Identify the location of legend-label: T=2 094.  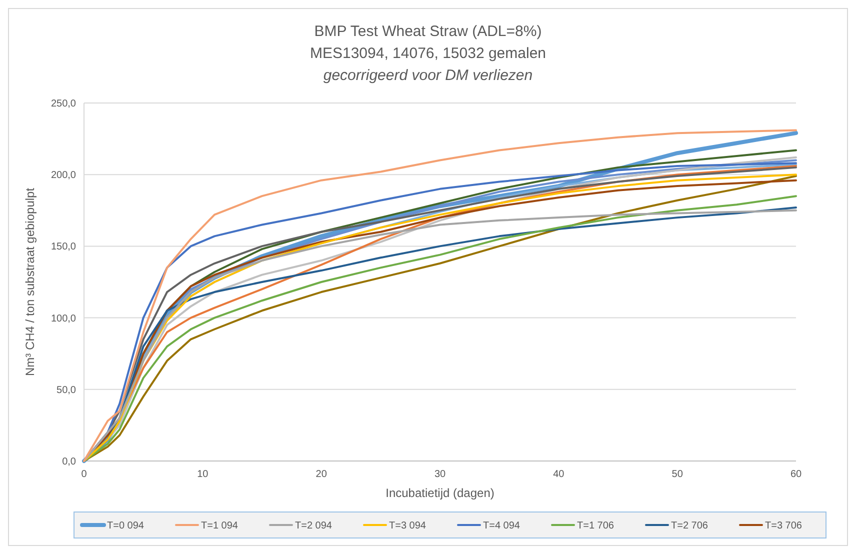
(313, 526).